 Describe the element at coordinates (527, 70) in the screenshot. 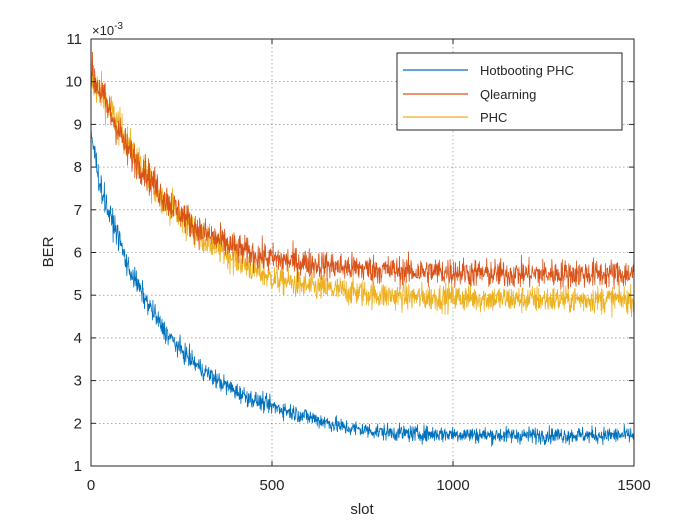

I see `legend-label-hotbooting-phc: Hotbooting PHC` at that location.